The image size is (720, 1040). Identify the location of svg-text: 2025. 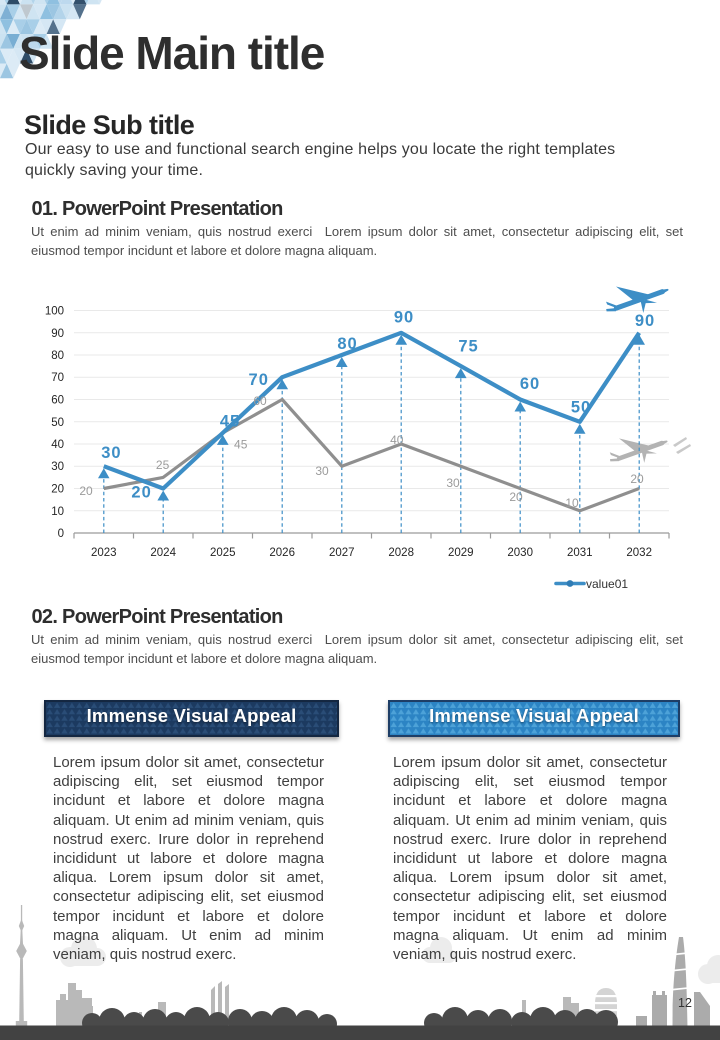
(223, 553).